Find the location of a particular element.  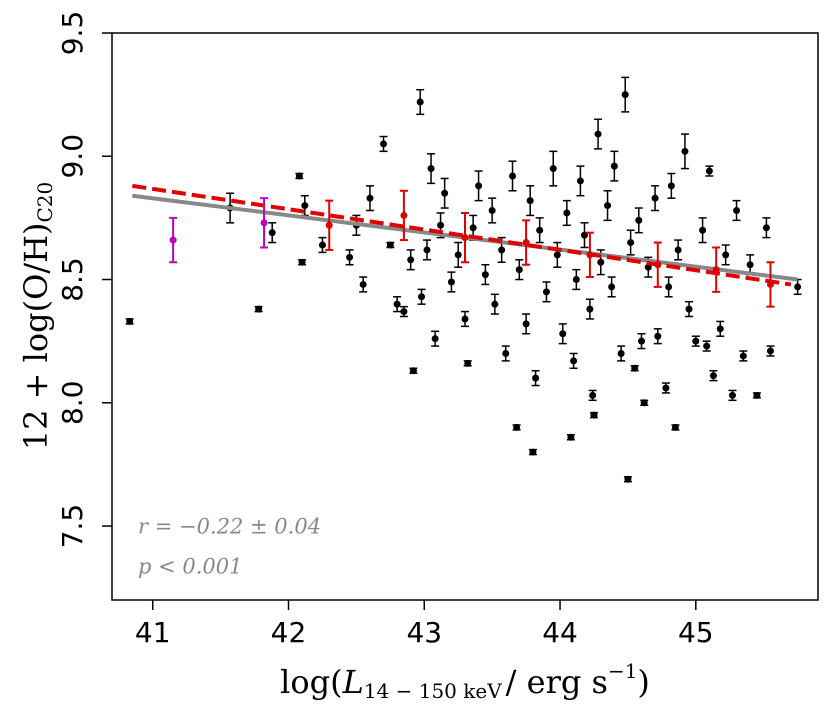

x-tick-label: 42 is located at coordinates (289, 632).